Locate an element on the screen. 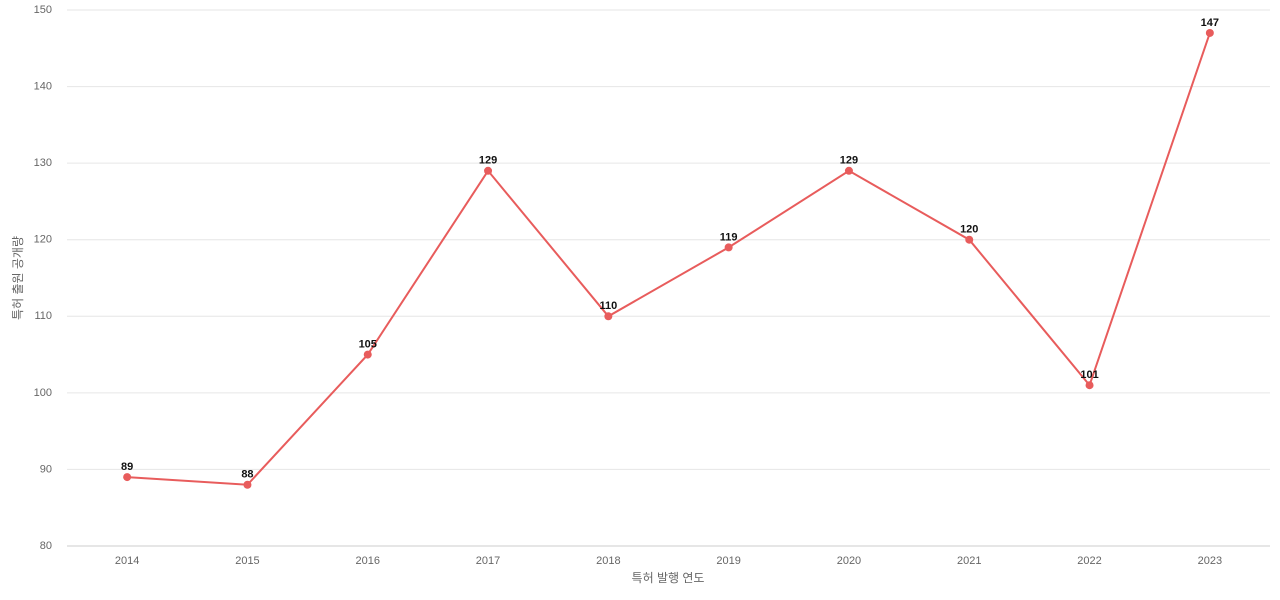 The image size is (1280, 600). y-tick-label: 130 is located at coordinates (43, 163).